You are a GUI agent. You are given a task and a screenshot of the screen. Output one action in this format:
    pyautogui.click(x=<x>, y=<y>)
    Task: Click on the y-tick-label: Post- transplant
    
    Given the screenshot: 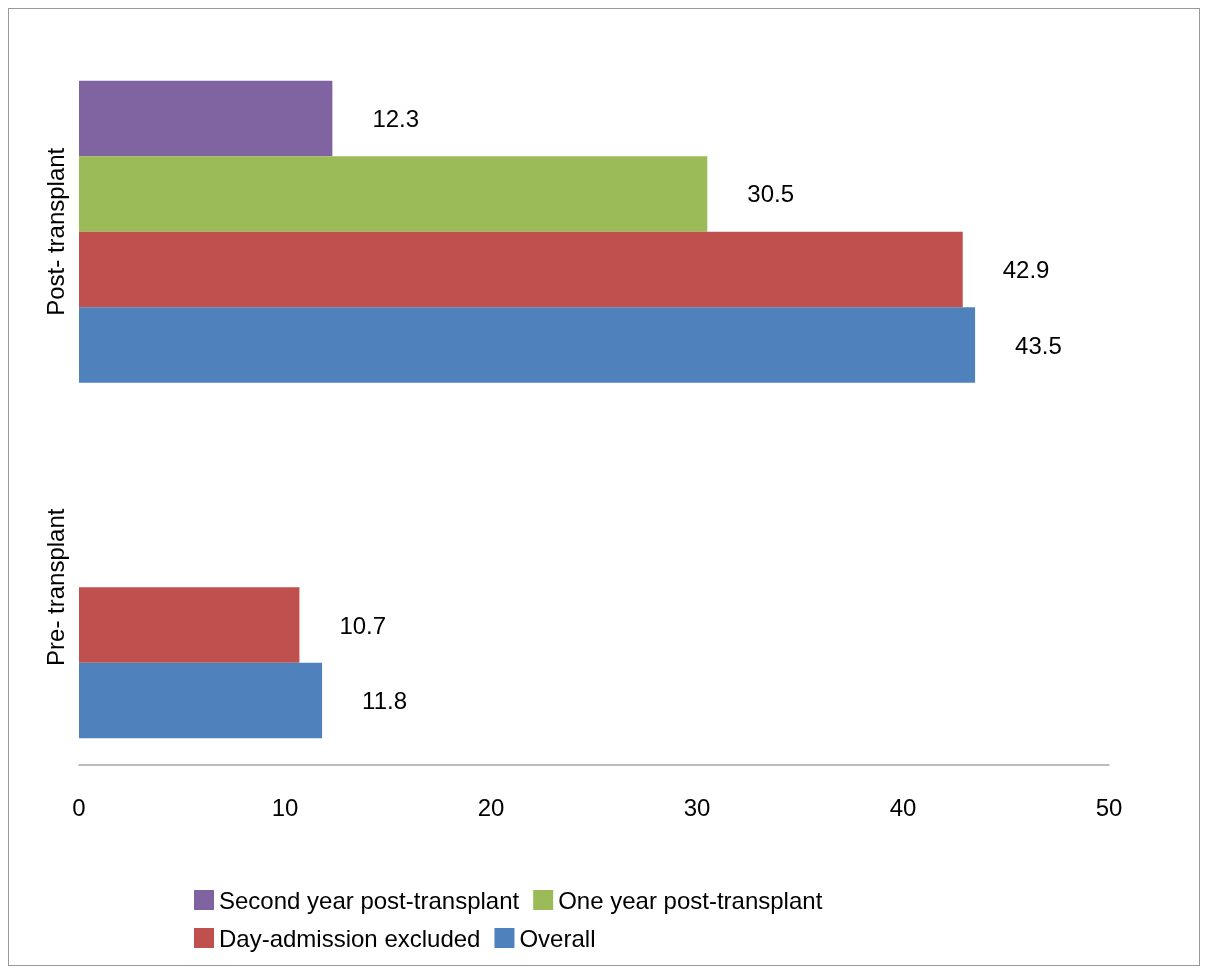 What is the action you would take?
    pyautogui.click(x=55, y=231)
    